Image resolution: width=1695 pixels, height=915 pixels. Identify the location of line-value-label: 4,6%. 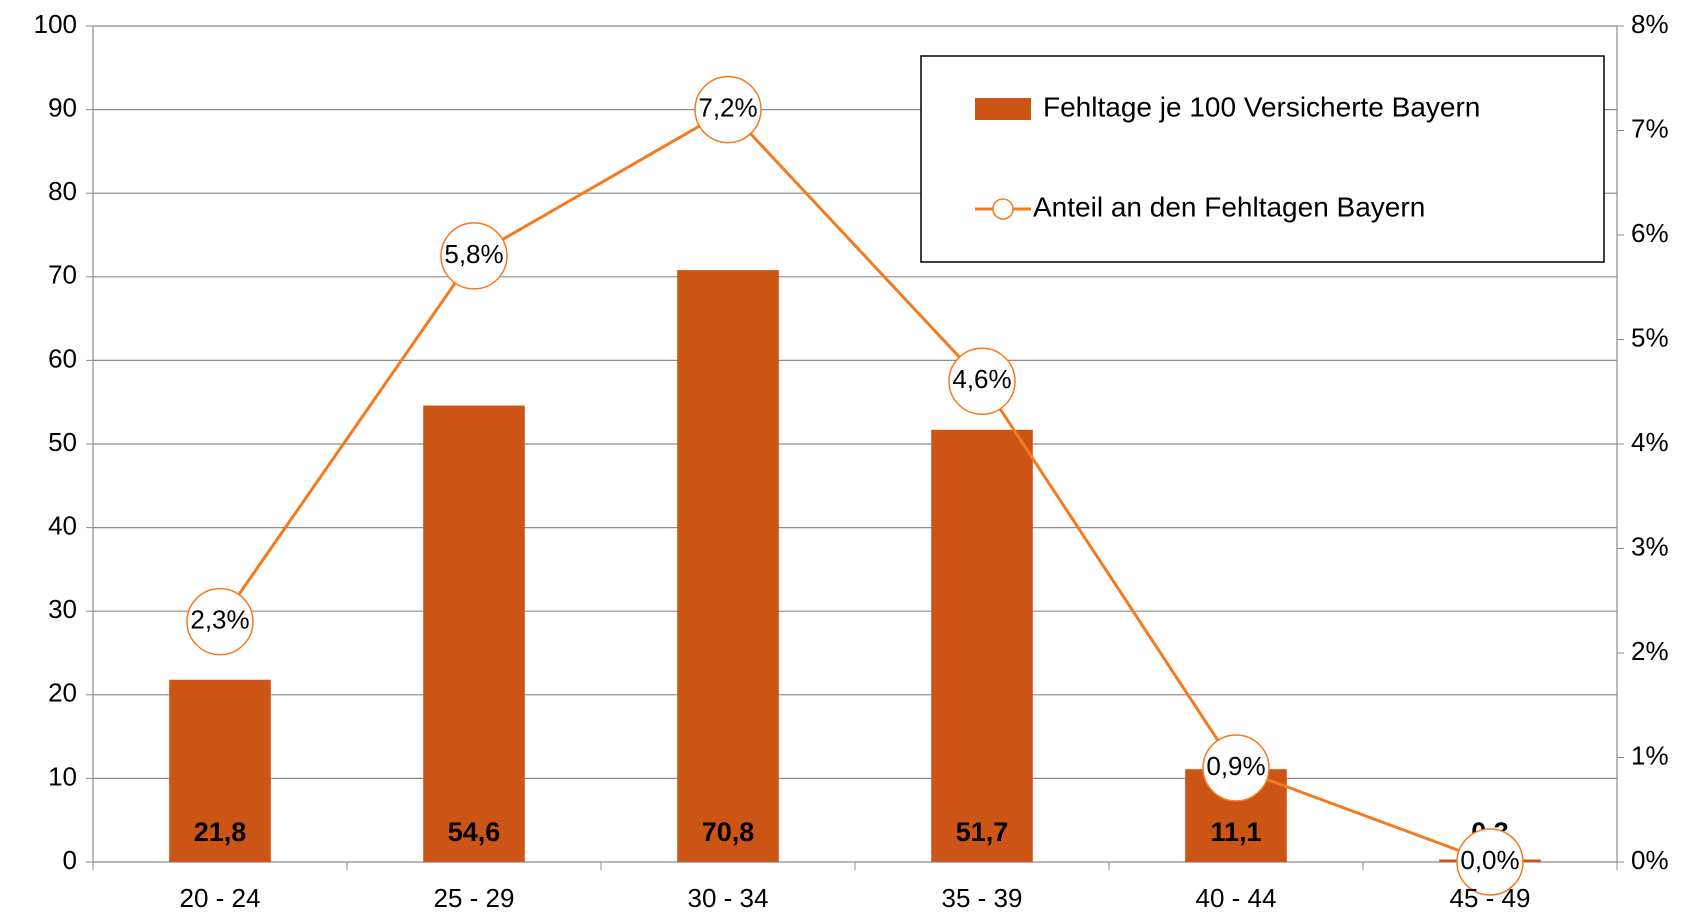
(981, 379).